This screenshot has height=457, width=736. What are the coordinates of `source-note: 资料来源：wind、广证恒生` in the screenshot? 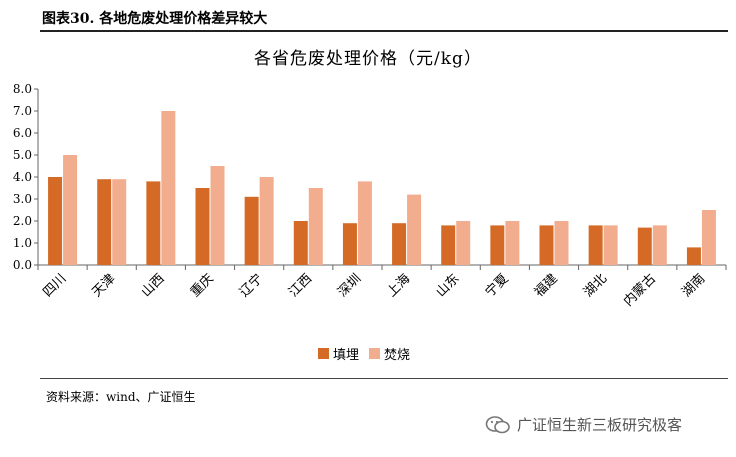 It's located at (121, 397).